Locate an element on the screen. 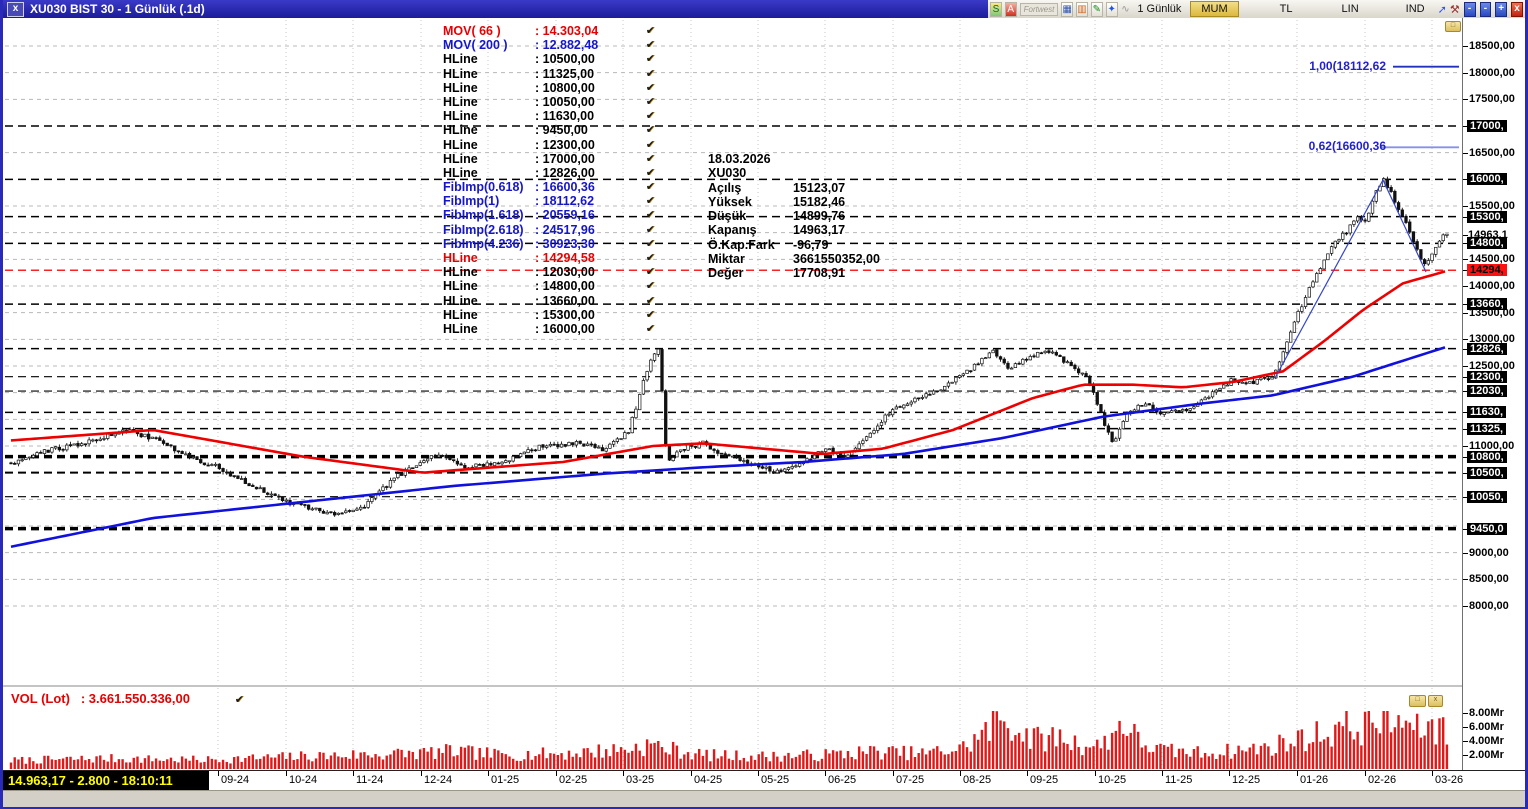 The image size is (1528, 809). legend-row: HLine : 17000,00 ✔ is located at coordinates (549, 159).